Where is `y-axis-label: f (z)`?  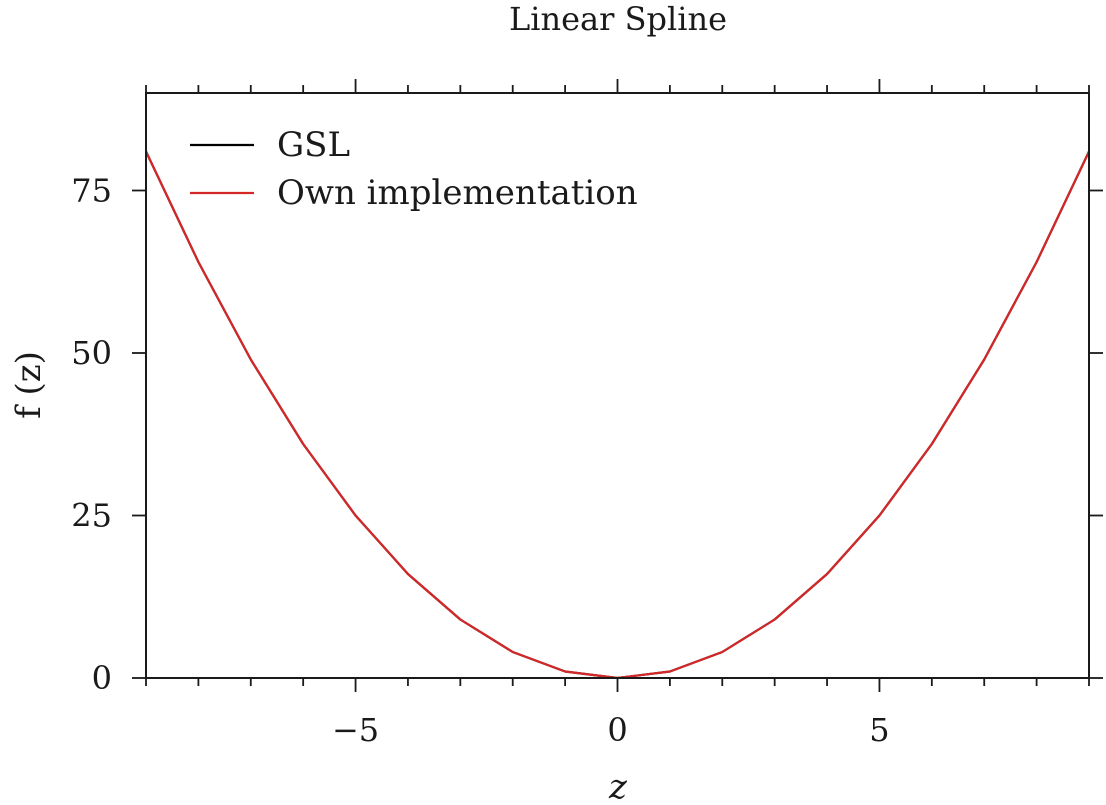
y-axis-label: f (z) is located at coordinates (29, 385).